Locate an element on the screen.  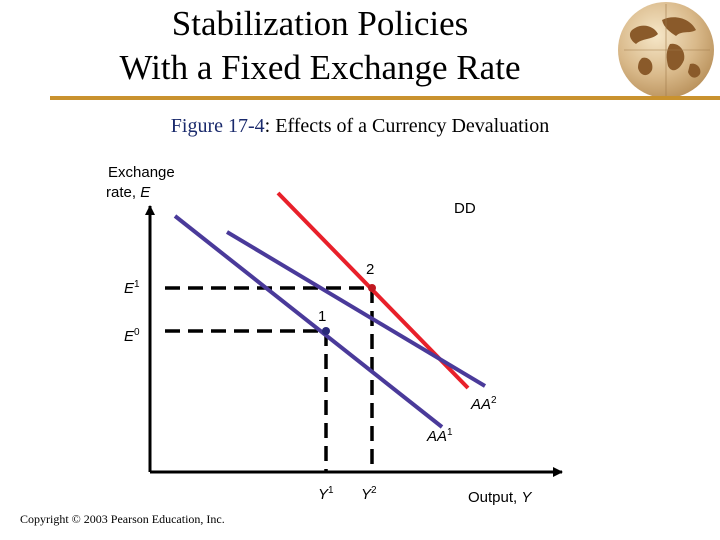
e1-tick-base: E is located at coordinates (129, 288).